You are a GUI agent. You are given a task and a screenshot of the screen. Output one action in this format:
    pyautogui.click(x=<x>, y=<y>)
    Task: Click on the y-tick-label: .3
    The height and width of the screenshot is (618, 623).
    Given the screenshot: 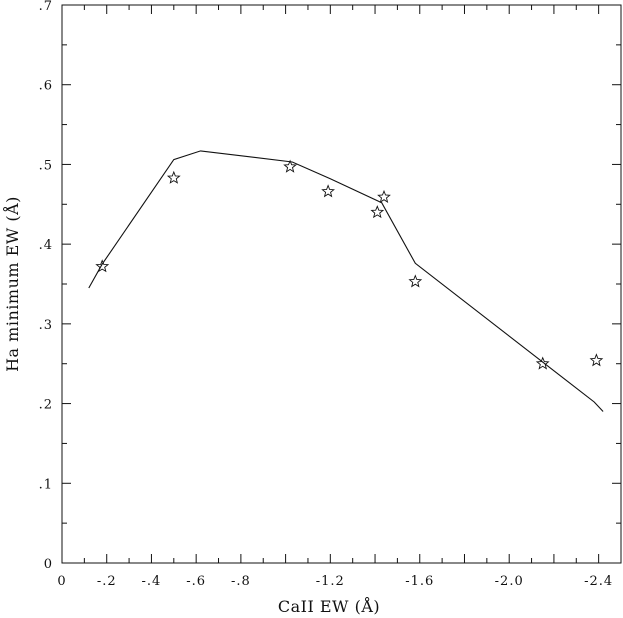 What is the action you would take?
    pyautogui.click(x=46, y=325)
    